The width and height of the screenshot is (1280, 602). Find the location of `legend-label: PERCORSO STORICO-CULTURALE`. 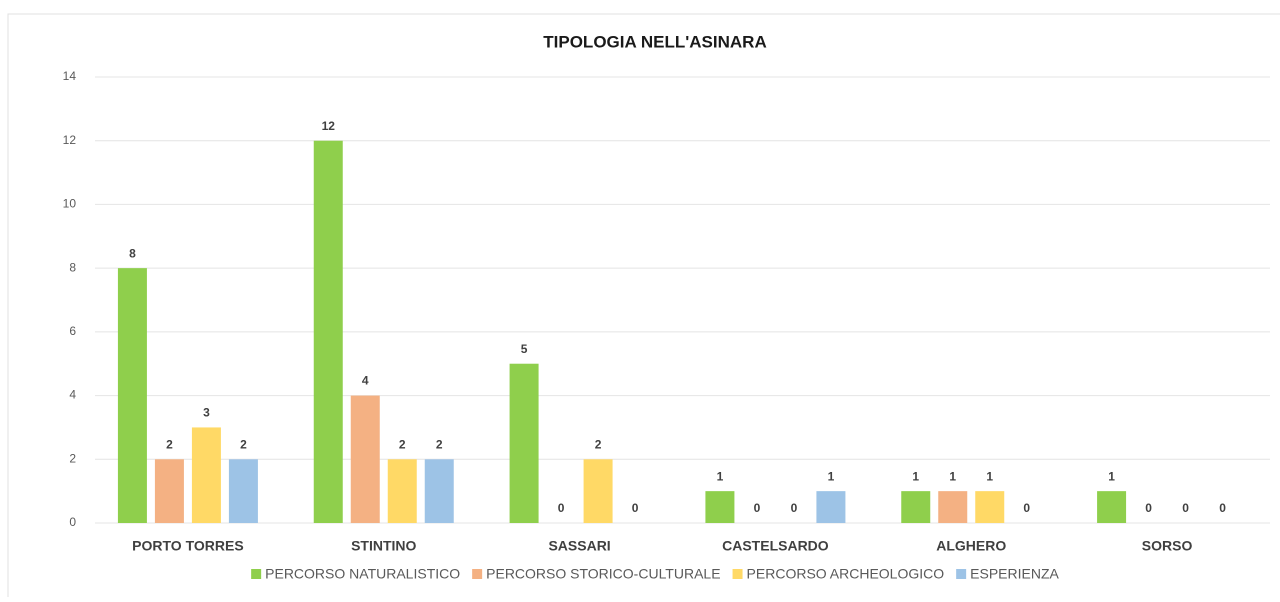

legend-label: PERCORSO STORICO-CULTURALE is located at coordinates (603, 574).